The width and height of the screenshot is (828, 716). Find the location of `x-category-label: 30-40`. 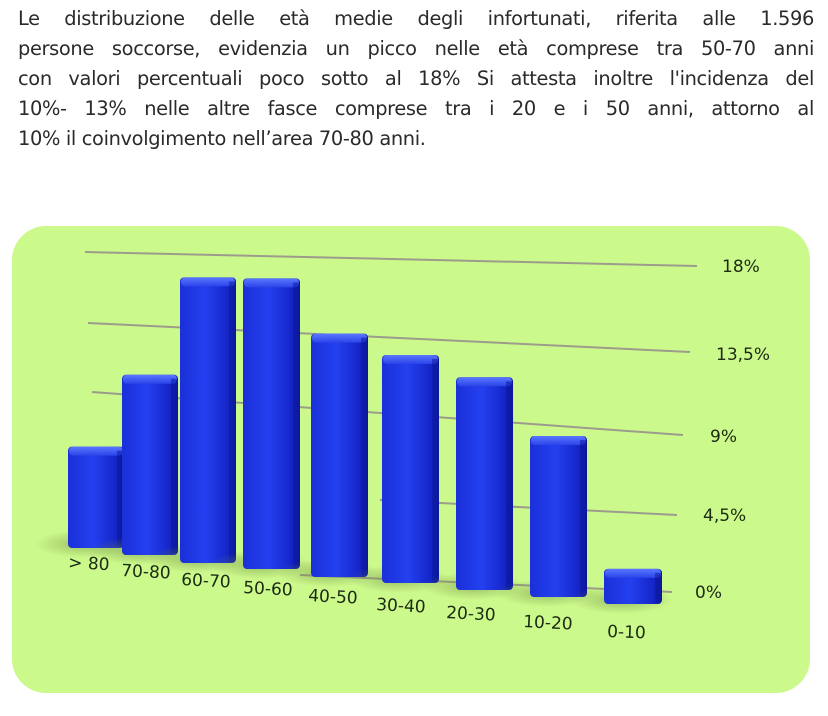

x-category-label: 30-40 is located at coordinates (401, 606).